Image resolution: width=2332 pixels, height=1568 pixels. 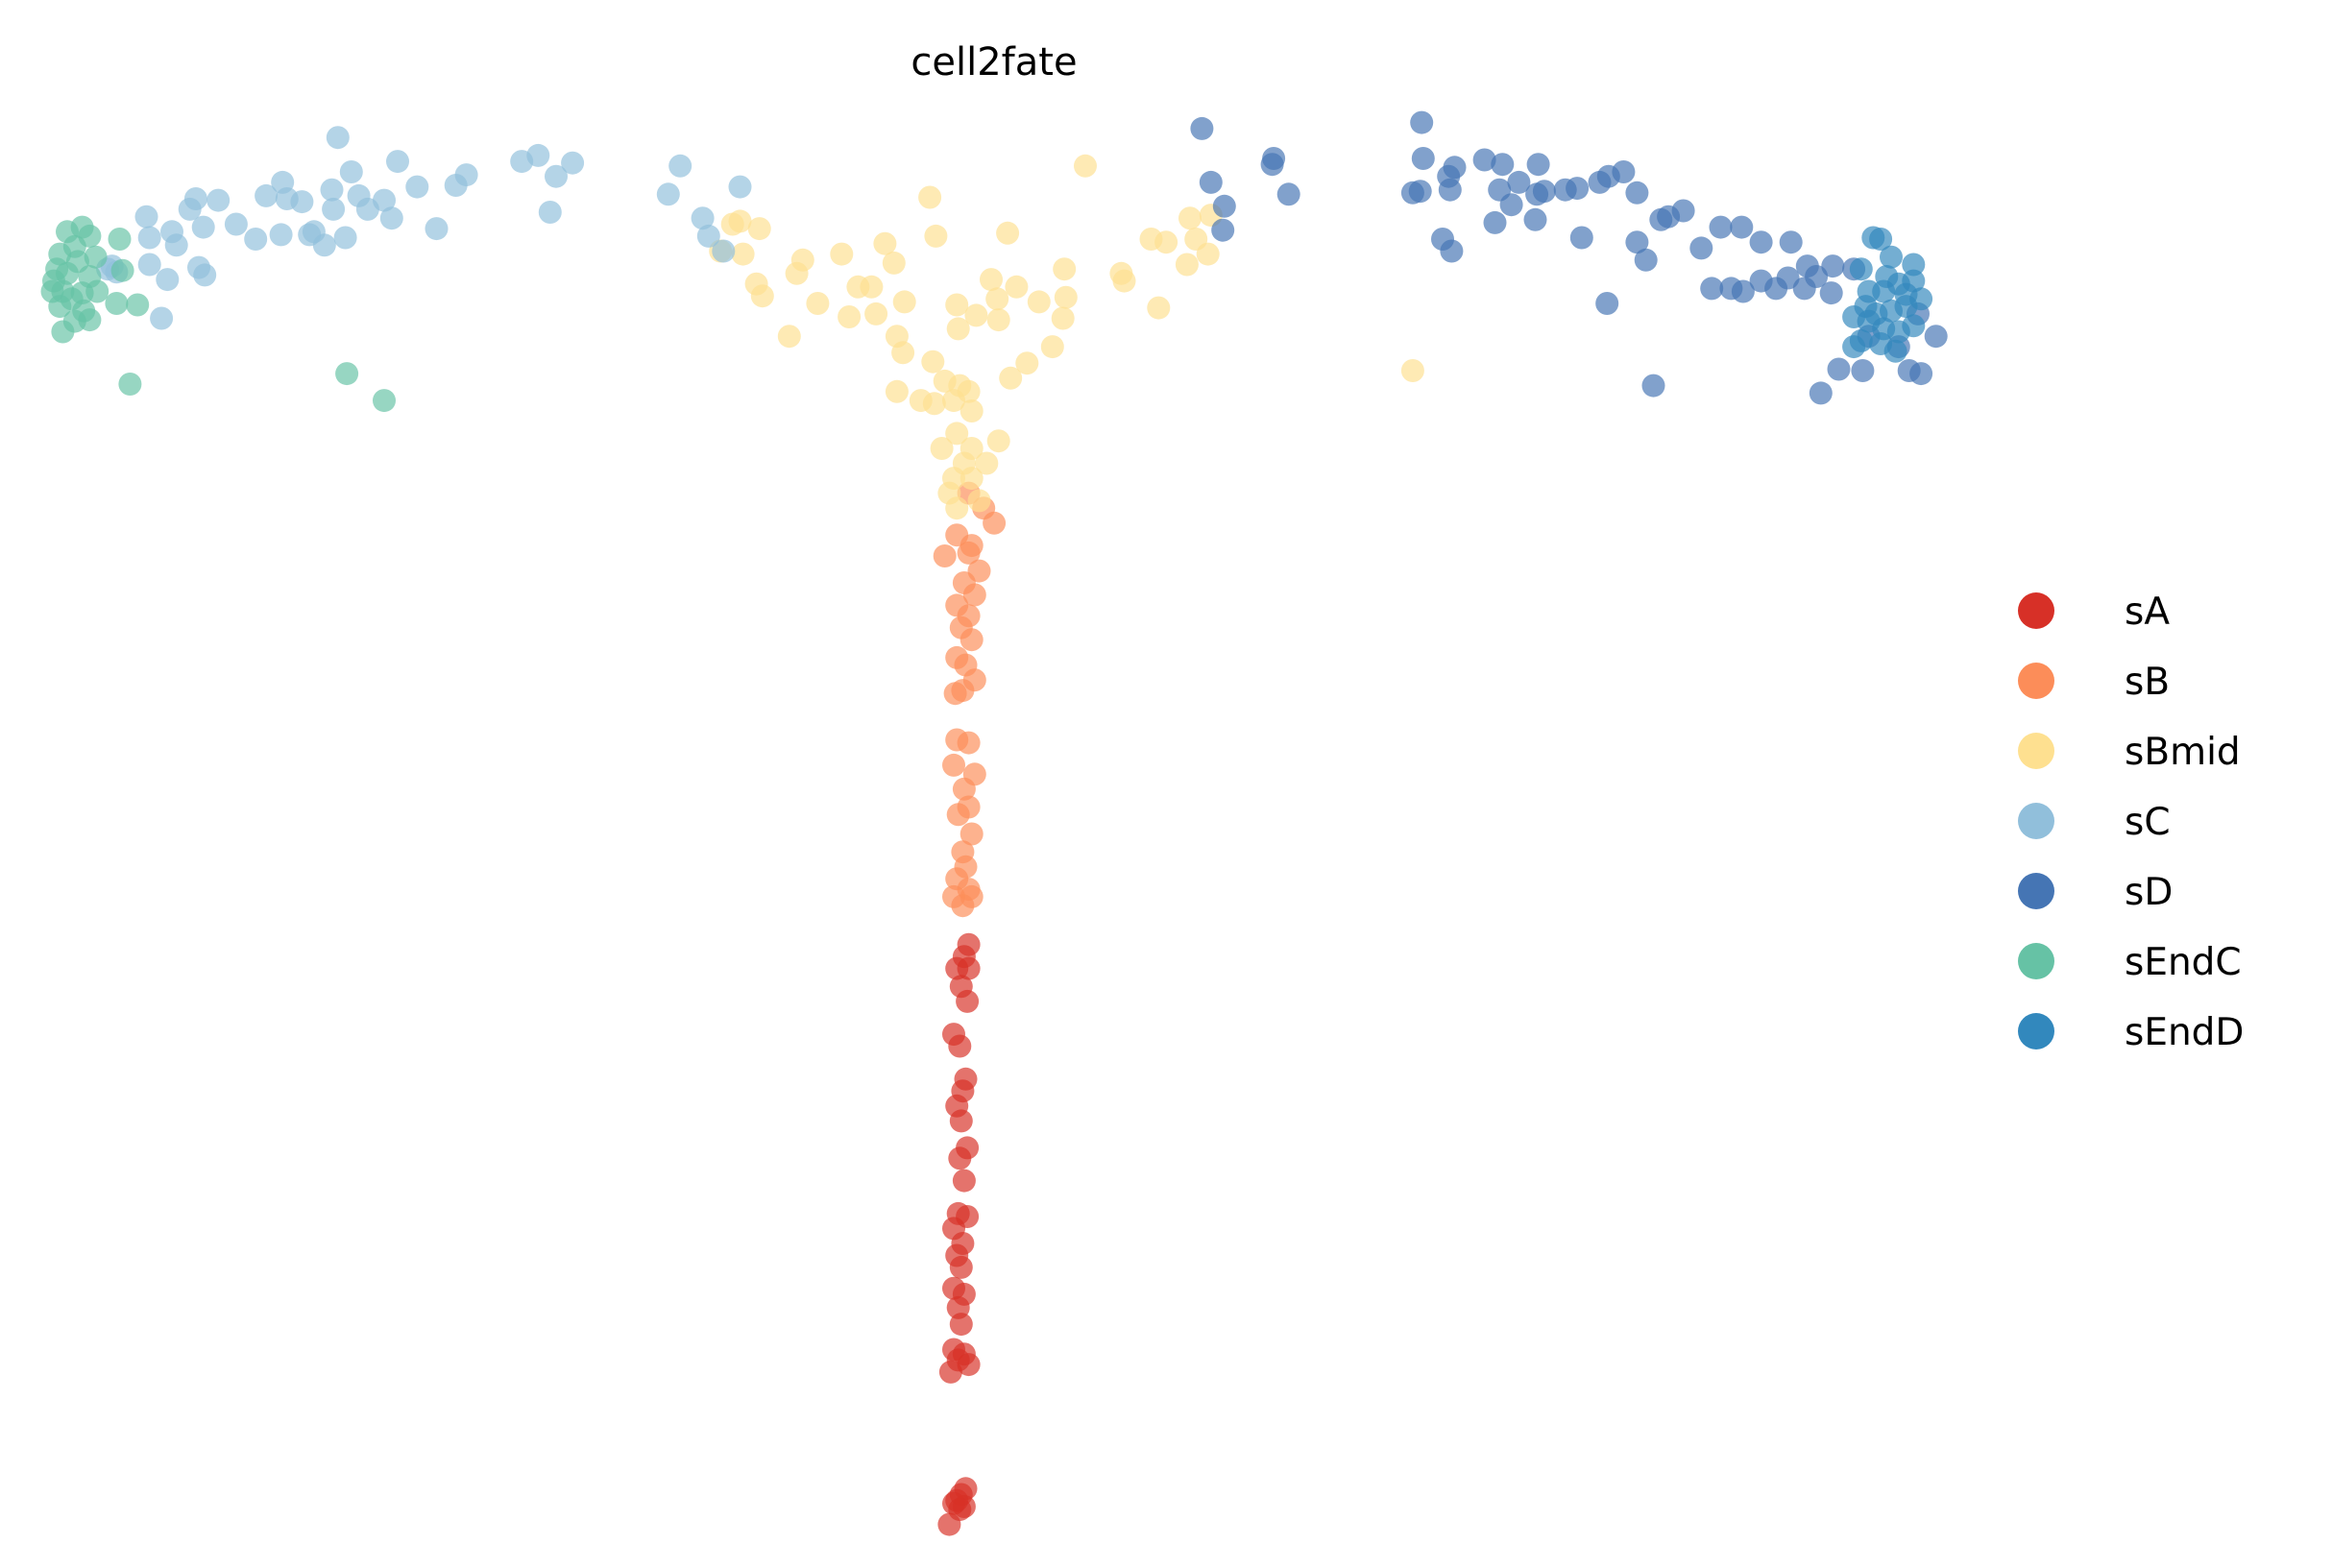 I want to click on legend-item-sC: sC, so click(x=2095, y=822).